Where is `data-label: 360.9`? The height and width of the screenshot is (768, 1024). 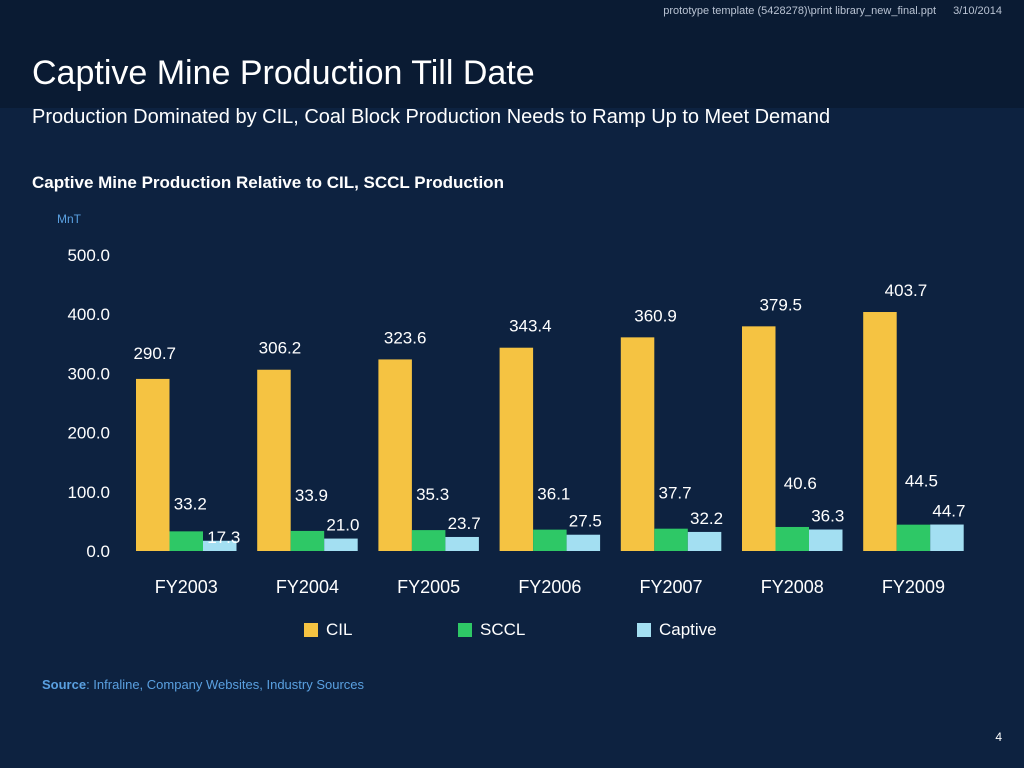
data-label: 360.9 is located at coordinates (655, 315).